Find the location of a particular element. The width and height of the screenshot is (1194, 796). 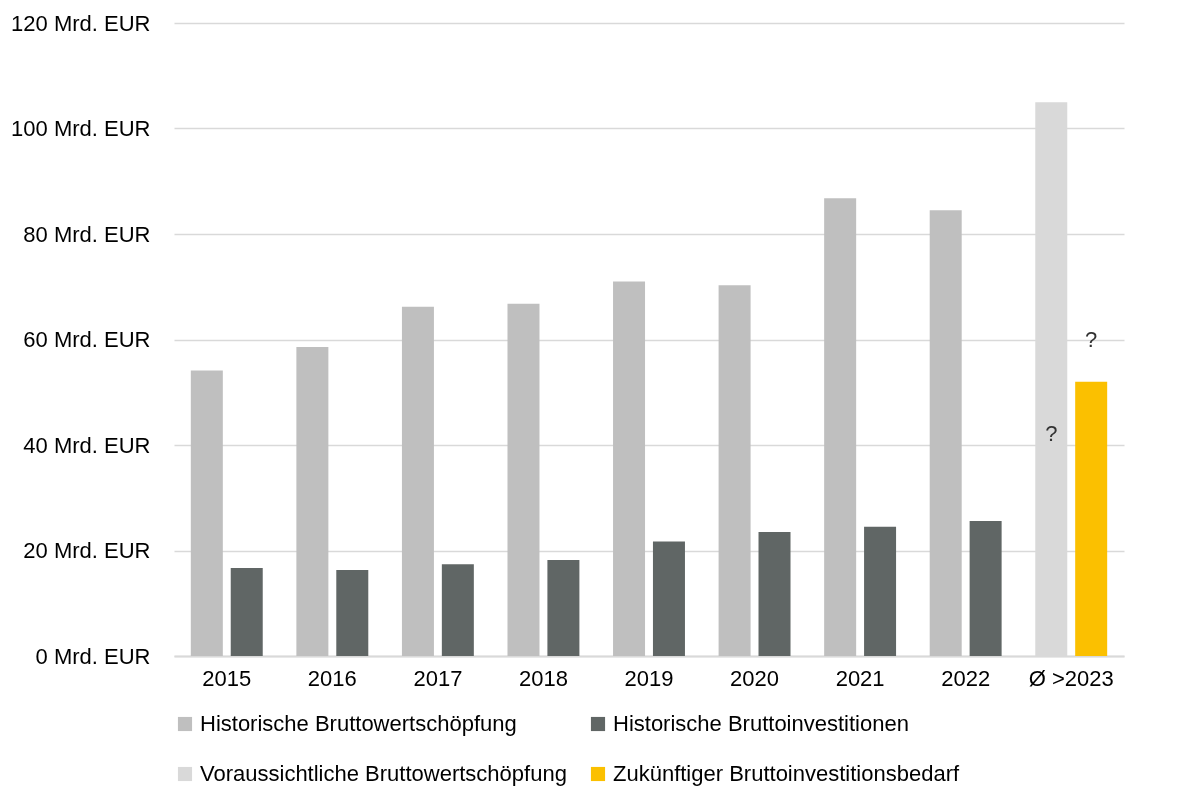

x-tick-label: 2017 is located at coordinates (438, 678).